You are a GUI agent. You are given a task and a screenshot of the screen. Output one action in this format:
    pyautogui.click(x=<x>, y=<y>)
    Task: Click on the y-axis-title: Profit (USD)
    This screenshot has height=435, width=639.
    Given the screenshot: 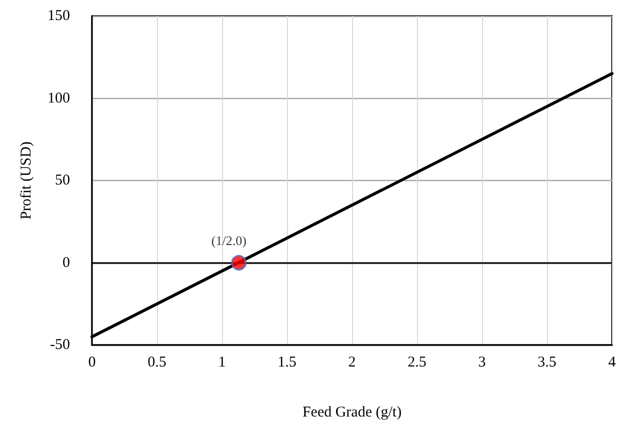 What is the action you would take?
    pyautogui.click(x=26, y=181)
    